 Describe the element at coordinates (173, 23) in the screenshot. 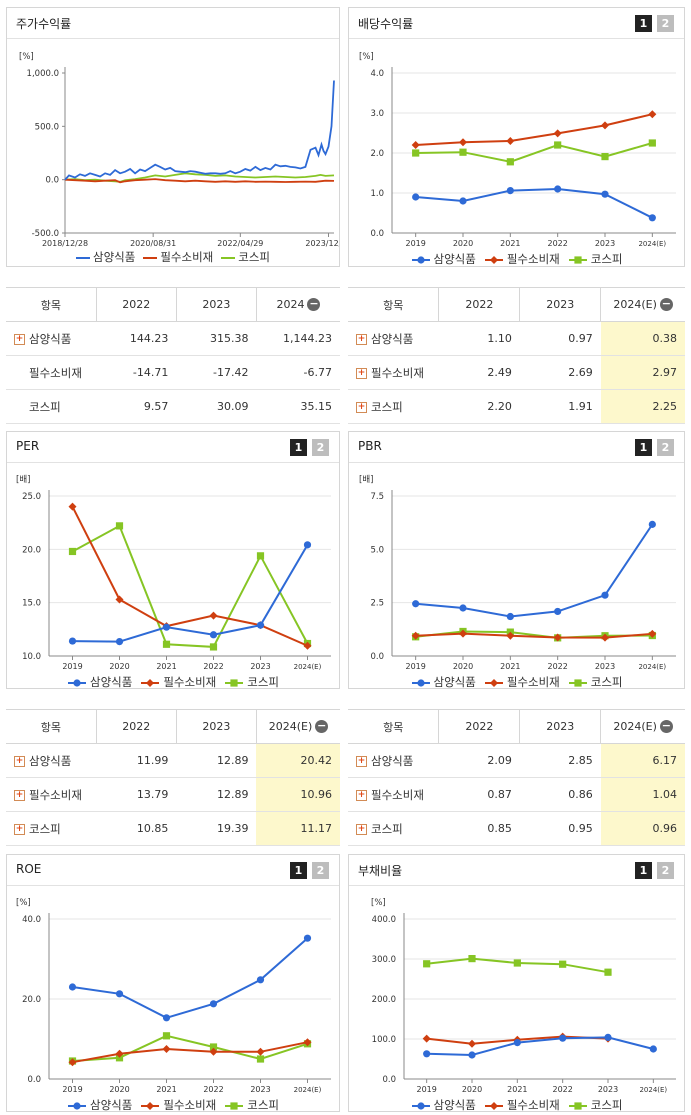

I see `panel-header: 주가수익률` at that location.